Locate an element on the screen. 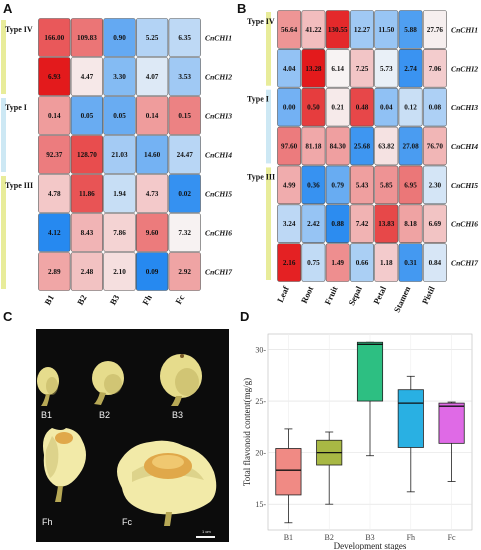 Image resolution: width=481 pixels, height=550 pixels. x-tick-label: B1 is located at coordinates (288, 537).